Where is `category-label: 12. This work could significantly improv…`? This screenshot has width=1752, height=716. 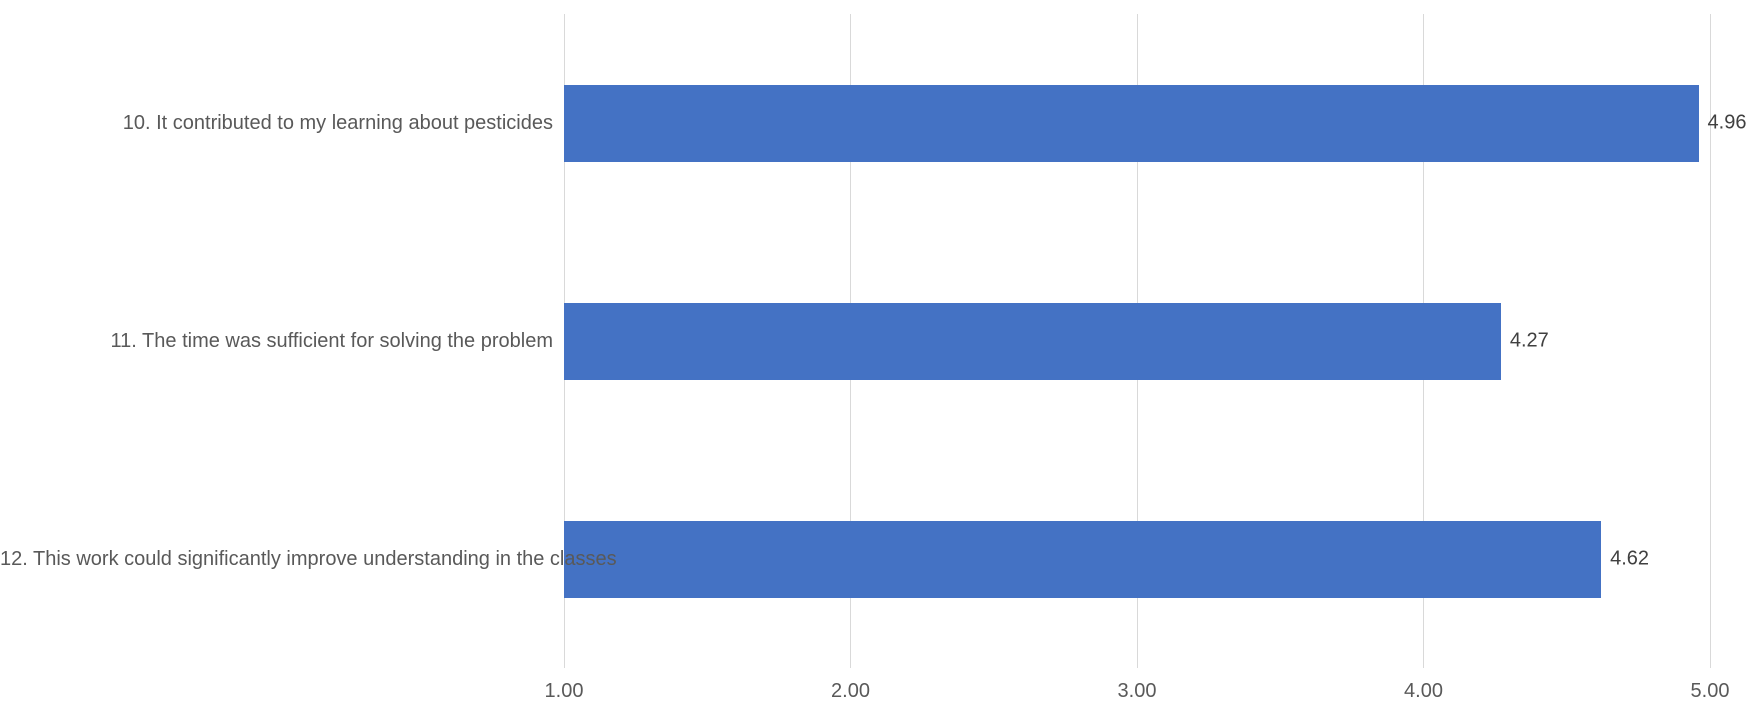 category-label: 12. This work could significantly improv… is located at coordinates (308, 559).